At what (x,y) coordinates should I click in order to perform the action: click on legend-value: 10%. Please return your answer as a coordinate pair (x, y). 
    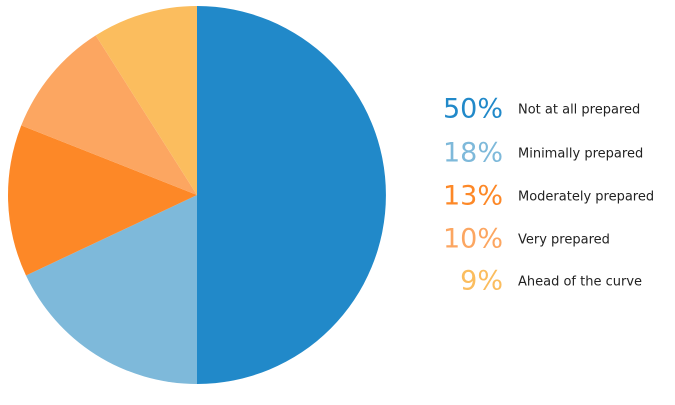
    Looking at the image, I should click on (473, 239).